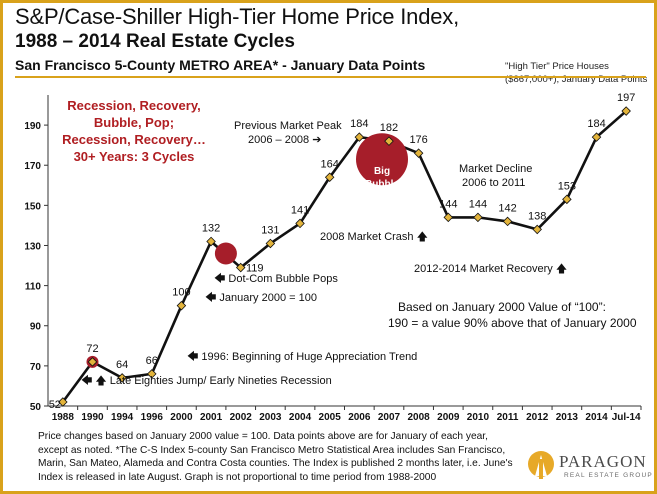 The height and width of the screenshot is (494, 657). I want to click on logo-subtitle: REAL ESTATE GROUP, so click(608, 475).